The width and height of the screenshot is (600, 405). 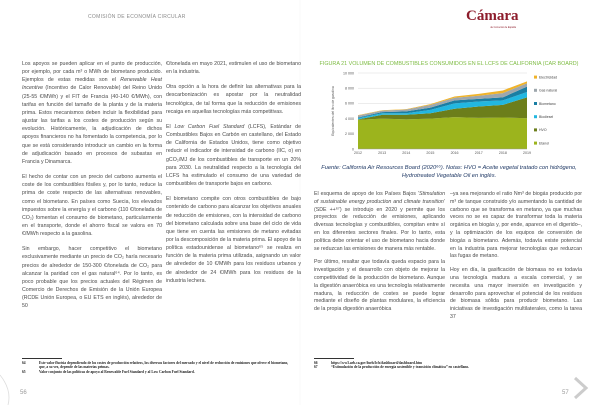 What do you see at coordinates (547, 104) in the screenshot?
I see `legend-label: Biometano` at bounding box center [547, 104].